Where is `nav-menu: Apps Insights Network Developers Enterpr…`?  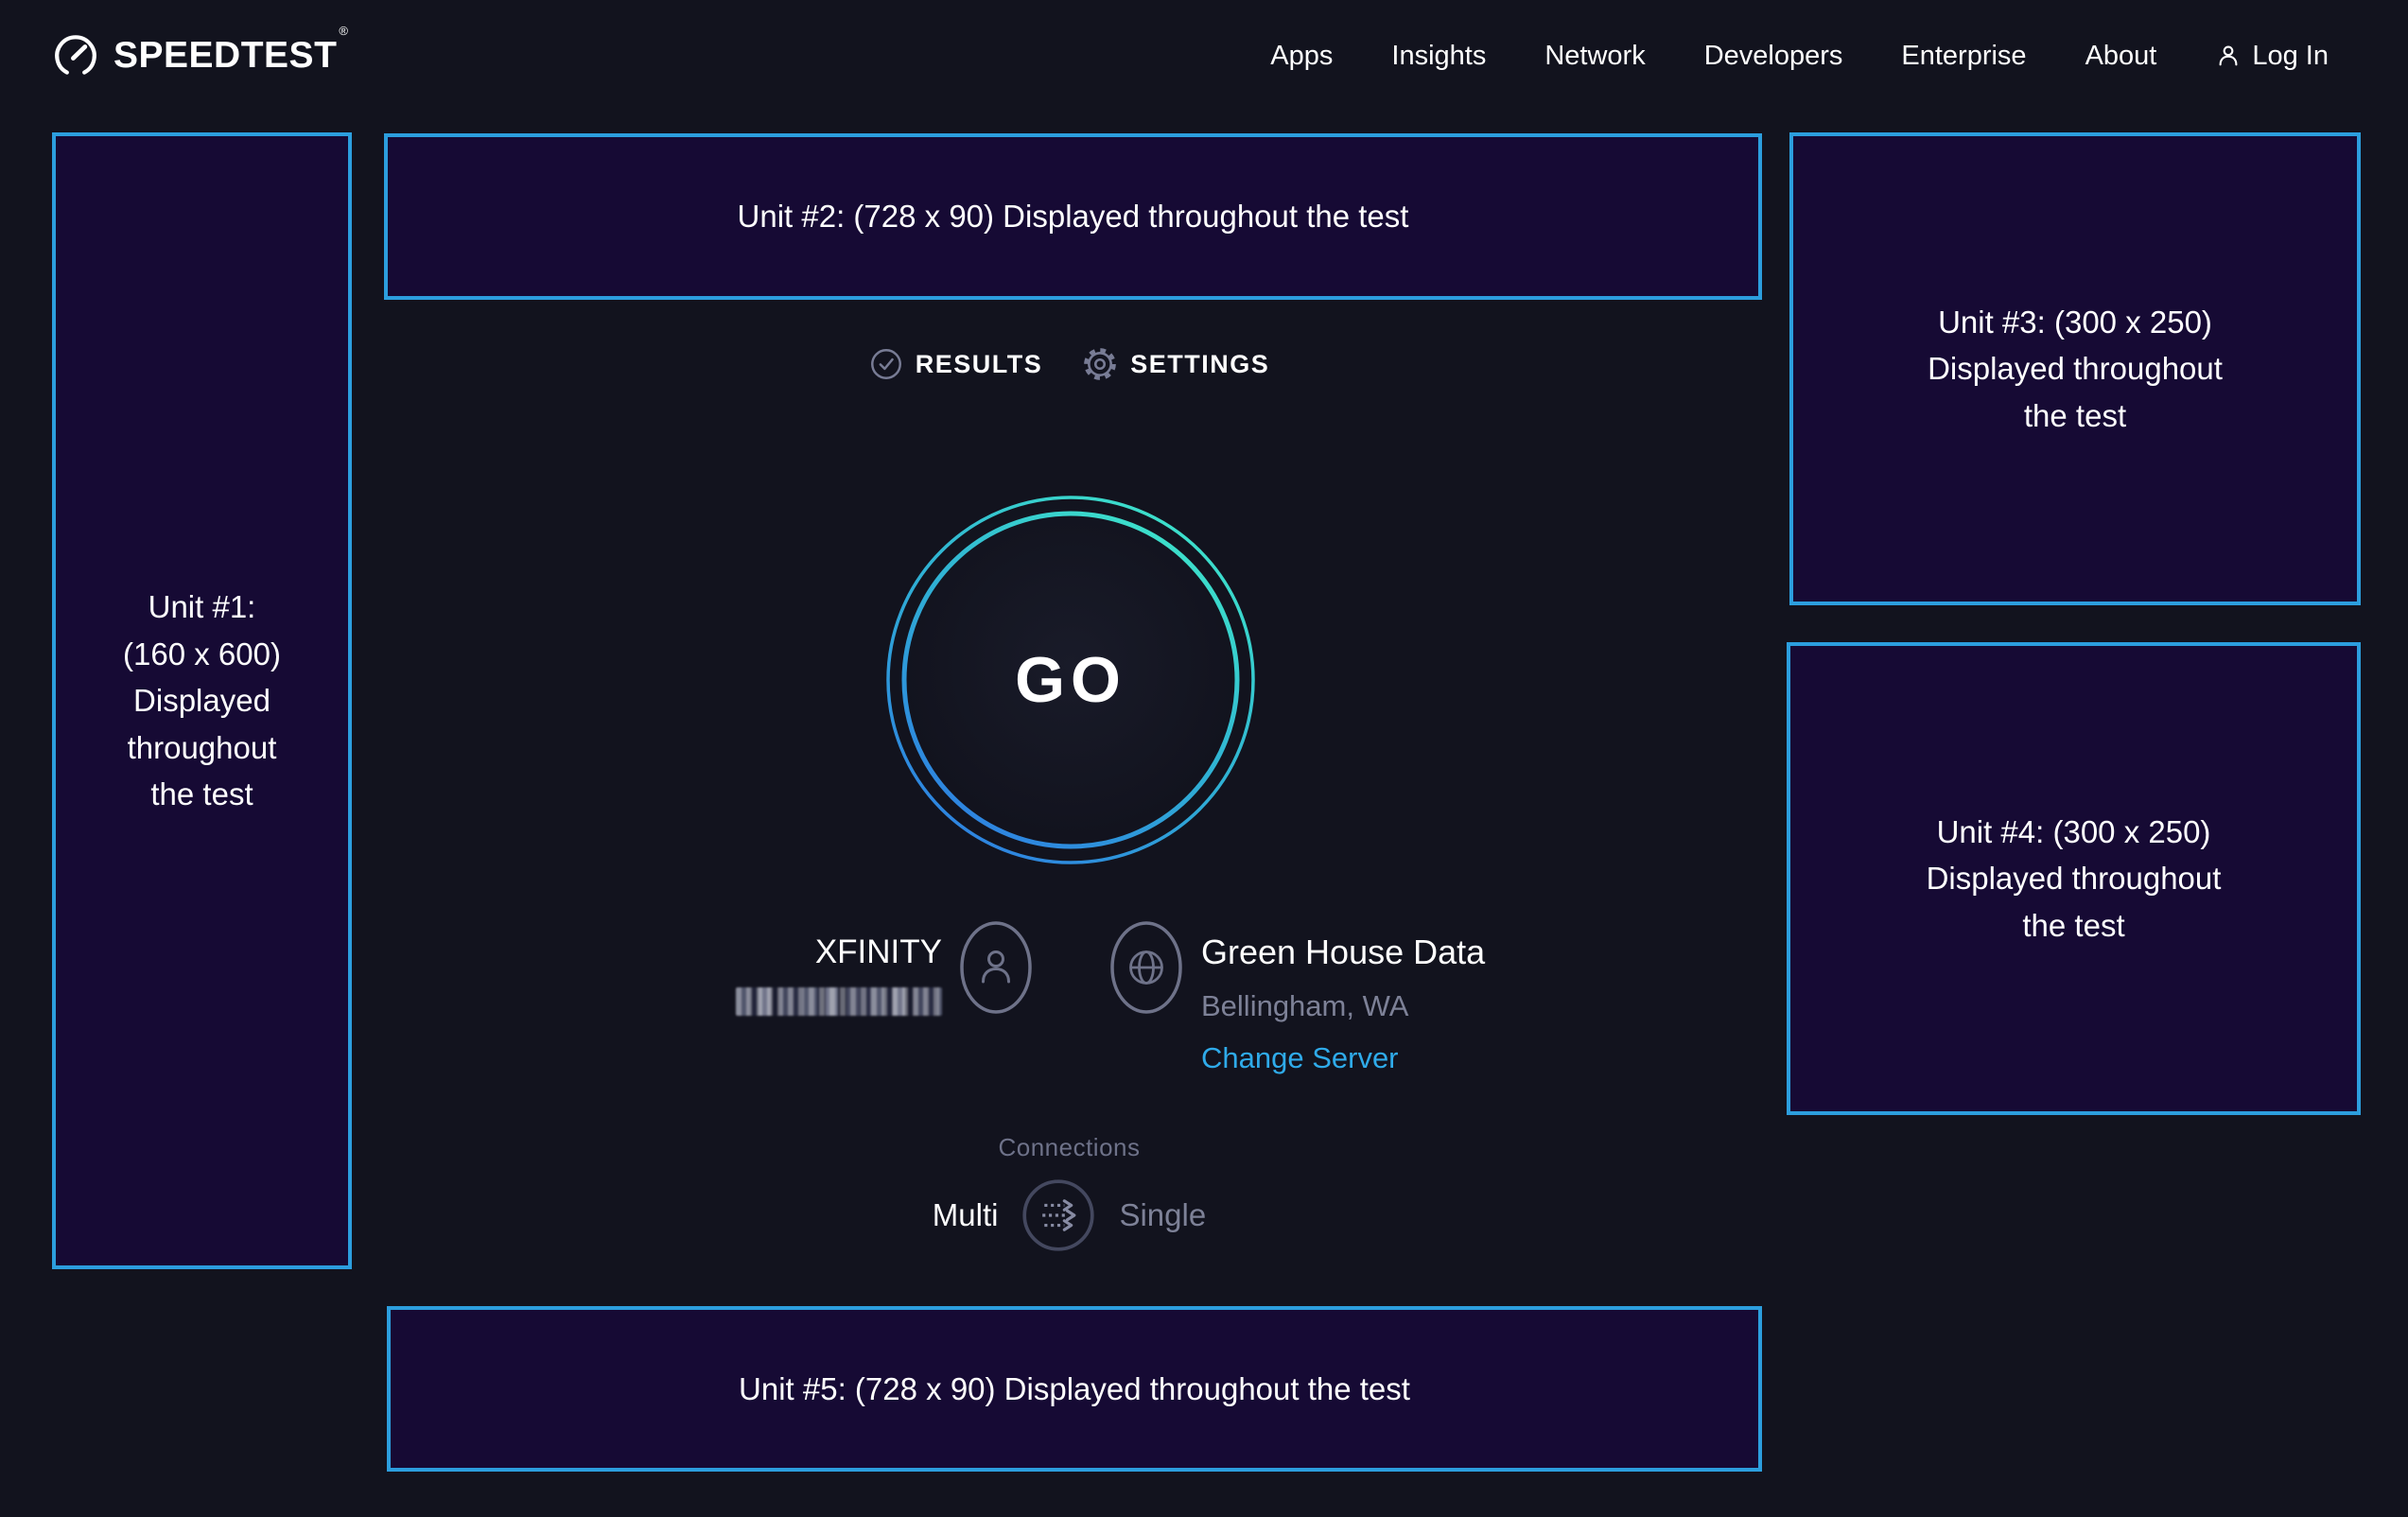
nav-menu: Apps Insights Network Developers Enterpr… is located at coordinates (1800, 56).